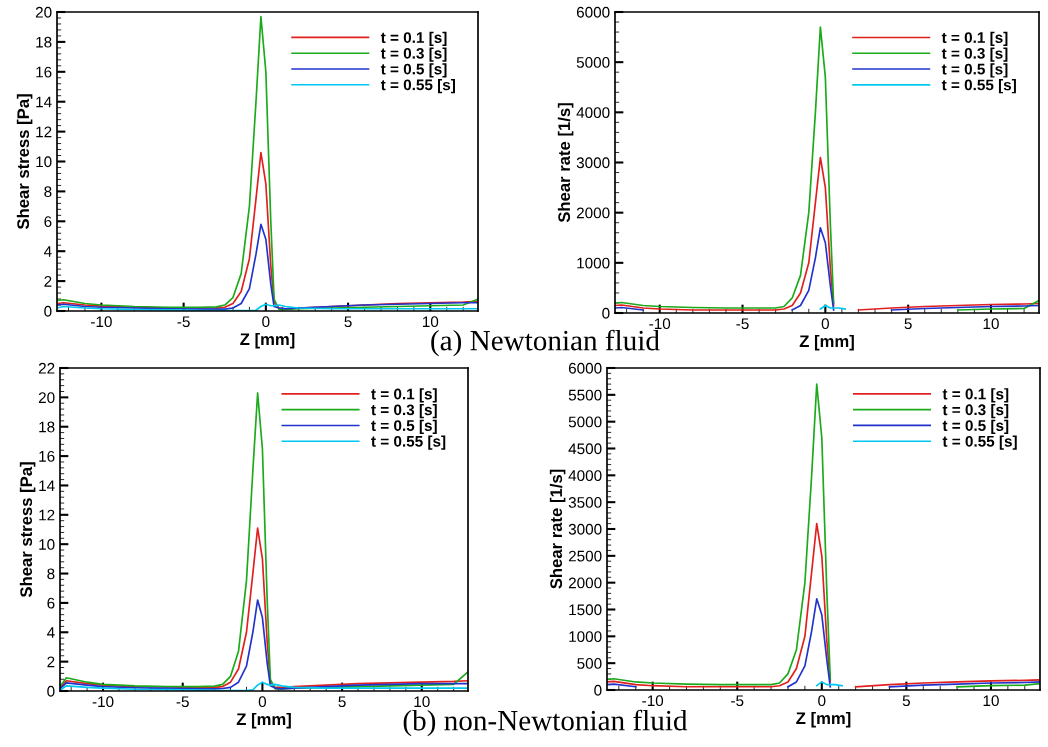 This screenshot has height=747, width=1048. Describe the element at coordinates (585, 502) in the screenshot. I see `y-tick-label: 3500` at that location.